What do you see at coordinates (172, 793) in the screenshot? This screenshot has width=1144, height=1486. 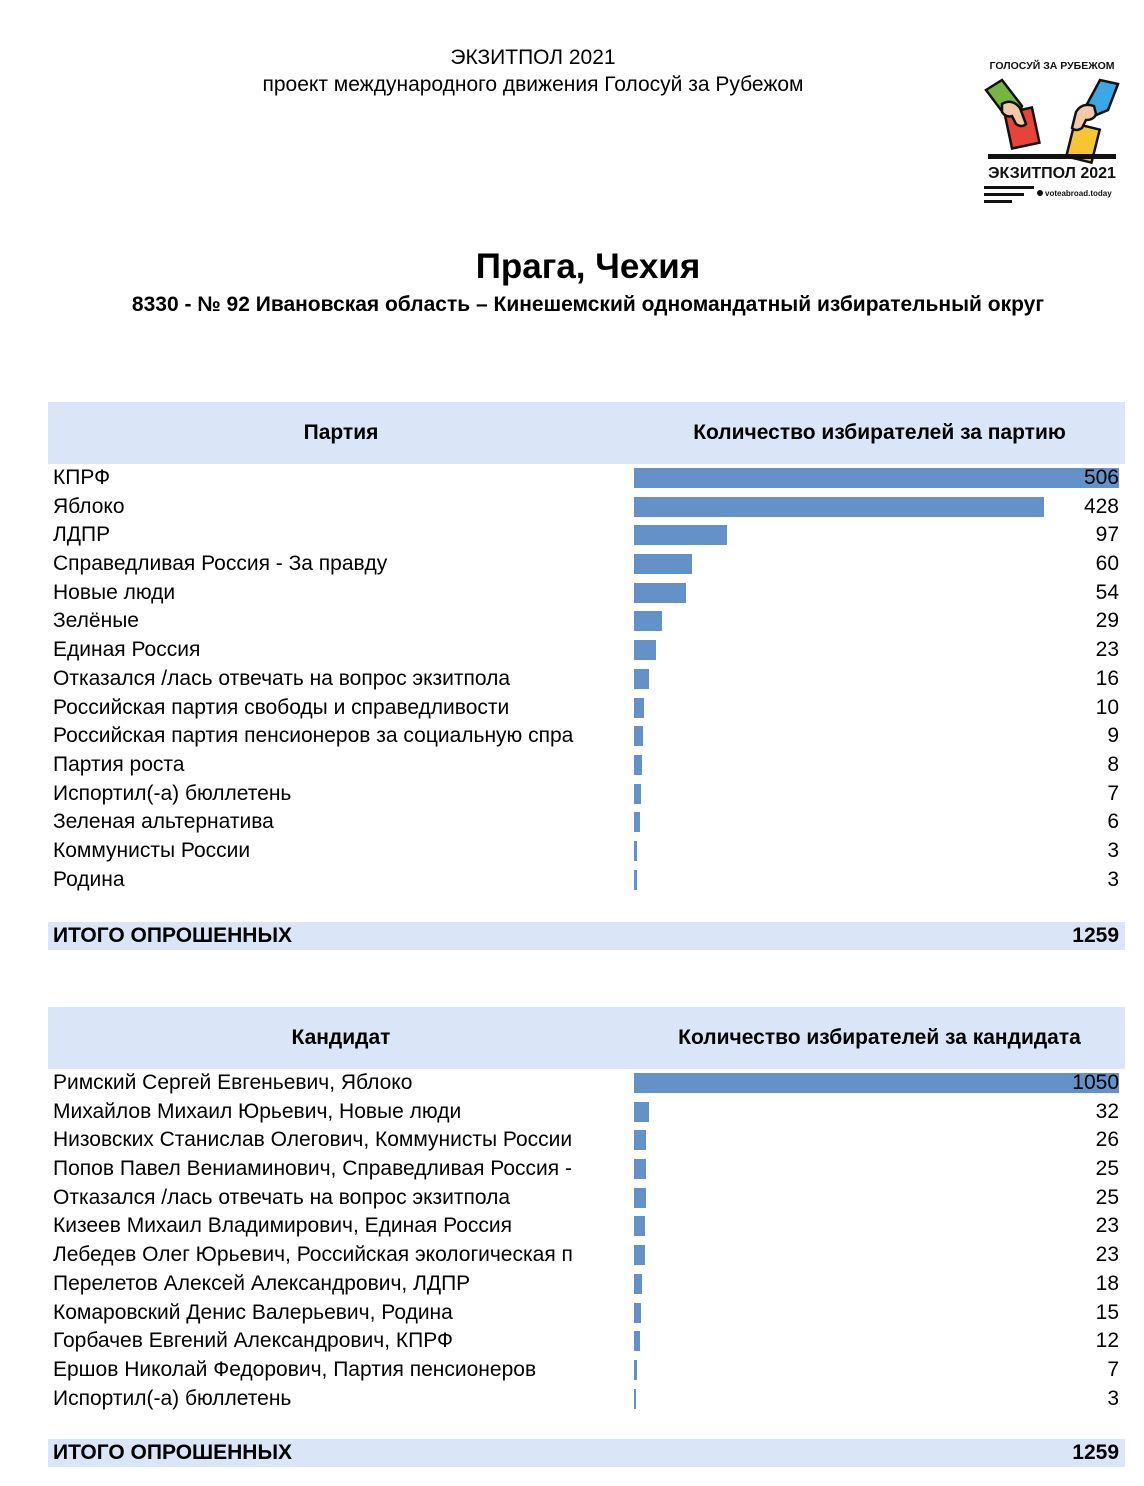 I see `party-label: Испортил(-а) бюллетень` at bounding box center [172, 793].